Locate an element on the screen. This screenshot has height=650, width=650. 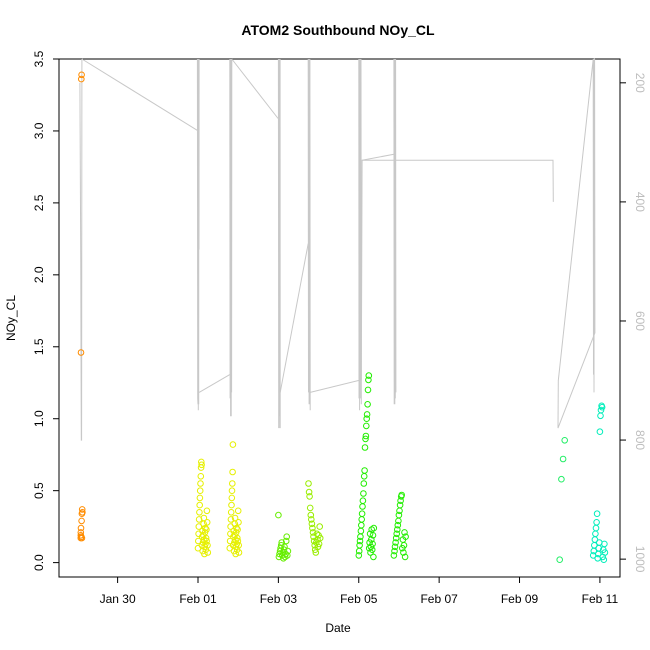
y-tick-label: 0.5 is located at coordinates (39, 490).